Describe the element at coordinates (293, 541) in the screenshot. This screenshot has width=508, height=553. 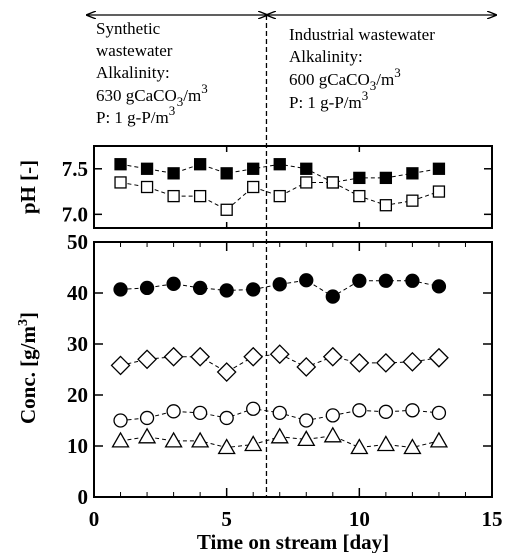
I see `x-axis-label: Time on stream [day]` at that location.